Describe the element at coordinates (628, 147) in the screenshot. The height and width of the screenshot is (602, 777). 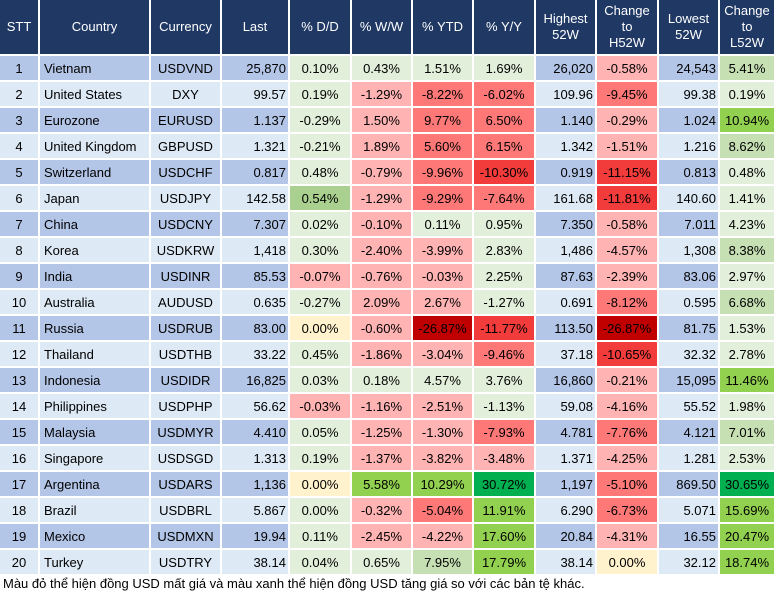
I see `cell-chh: -1.51%` at that location.